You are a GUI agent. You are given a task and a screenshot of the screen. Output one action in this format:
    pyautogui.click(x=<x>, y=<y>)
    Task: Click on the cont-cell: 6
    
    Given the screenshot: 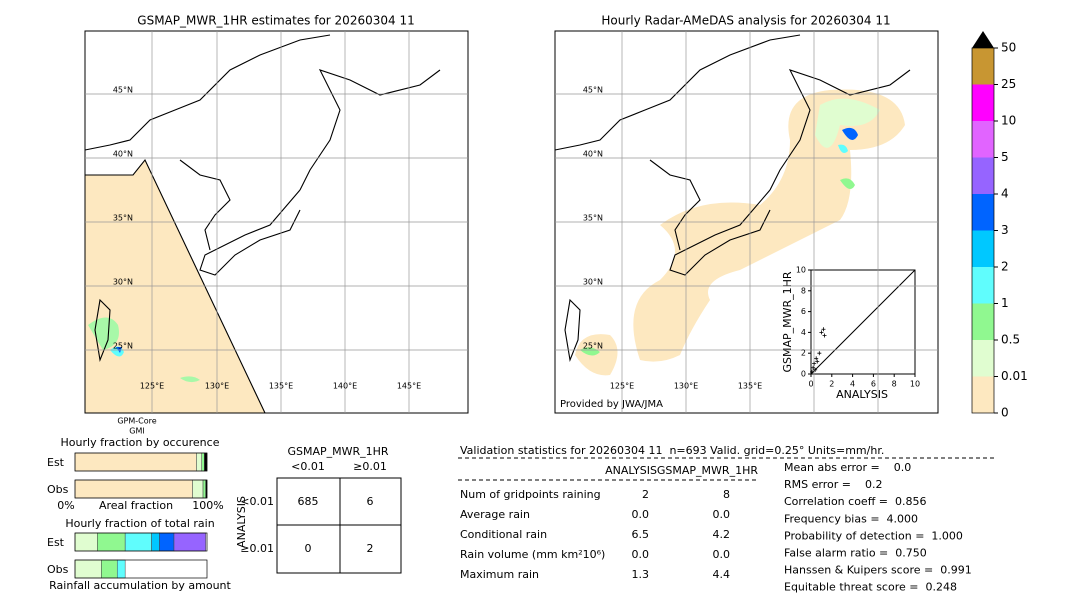 What is the action you would take?
    pyautogui.click(x=370, y=501)
    